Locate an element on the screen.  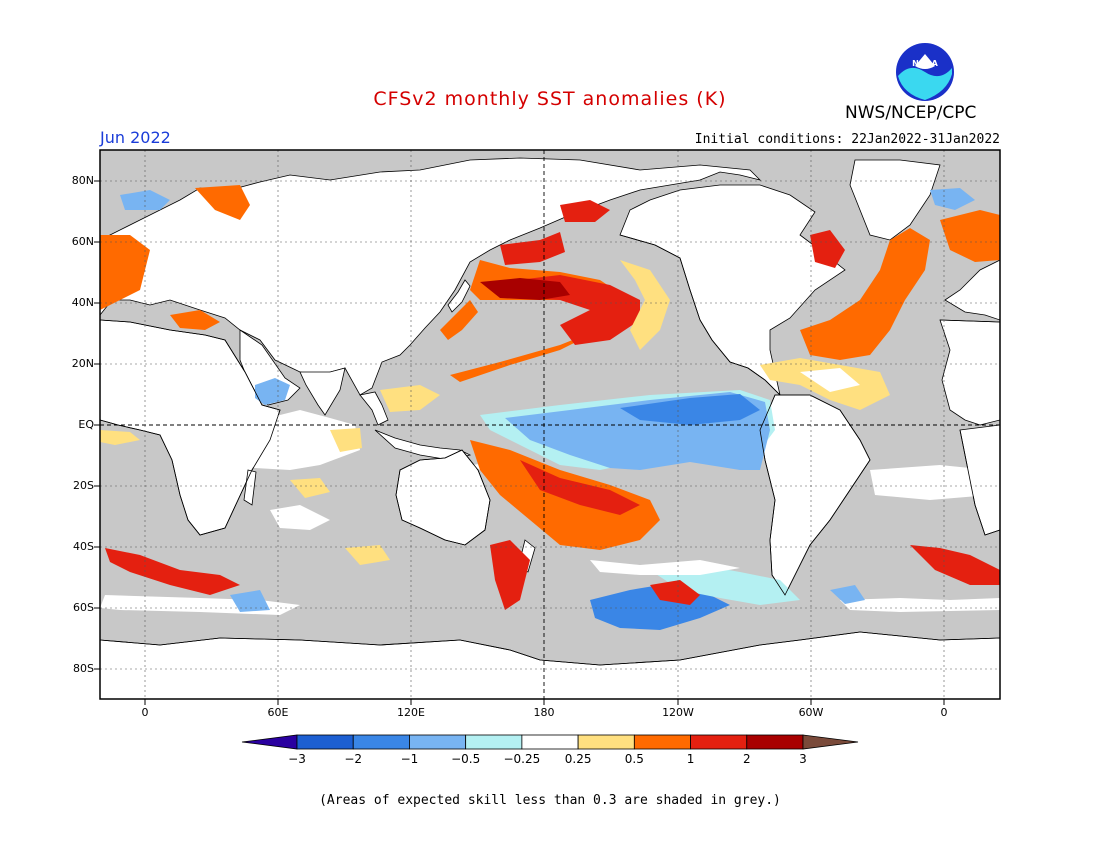
southern-ocean-warm-west is located at coordinates (172, 571).